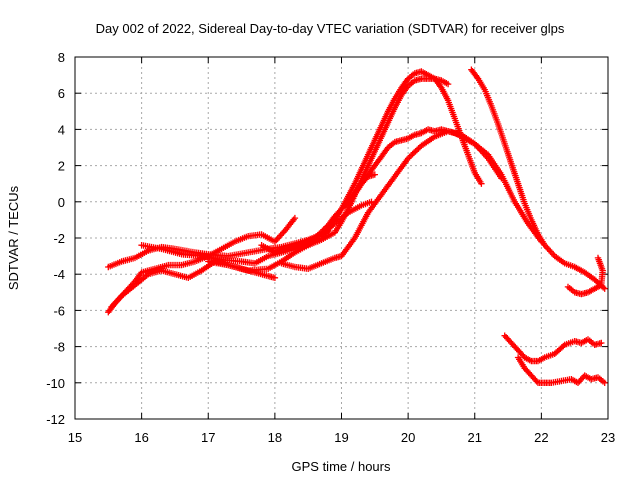 This screenshot has width=640, height=480. I want to click on x-tick-label: 16, so click(141, 437).